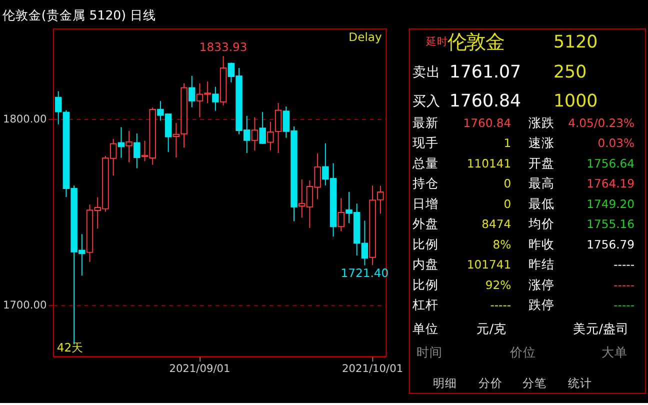 This screenshot has width=648, height=405. Describe the element at coordinates (485, 72) in the screenshot. I see `text: 1761.07` at that location.